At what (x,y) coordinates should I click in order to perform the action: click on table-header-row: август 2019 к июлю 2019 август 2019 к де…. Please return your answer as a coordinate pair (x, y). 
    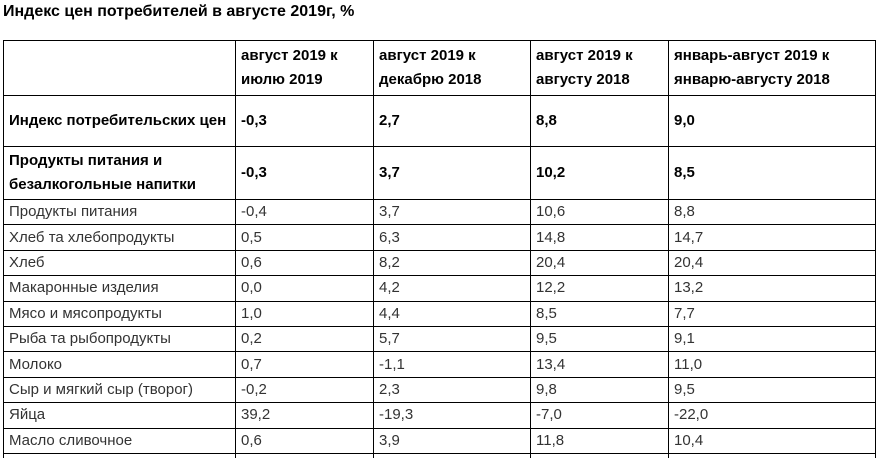
    Looking at the image, I should click on (439, 68).